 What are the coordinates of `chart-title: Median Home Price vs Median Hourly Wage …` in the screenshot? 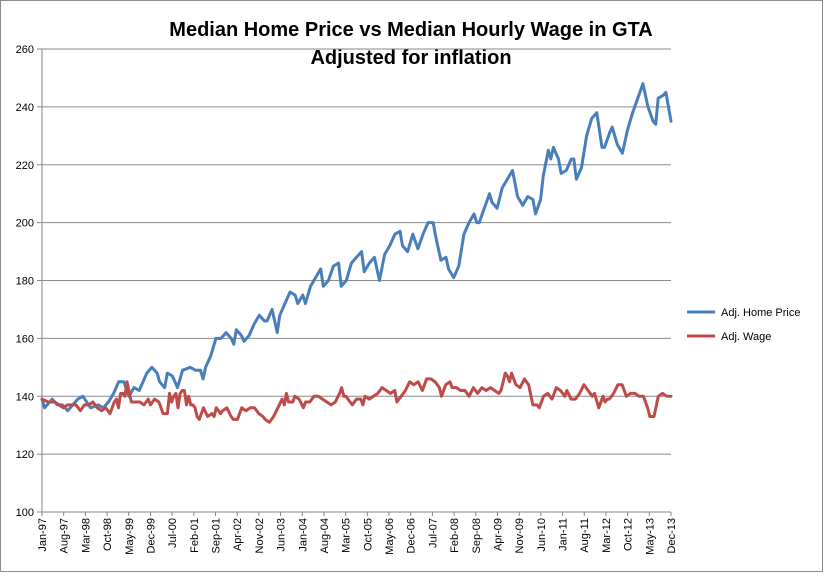 It's located at (410, 30).